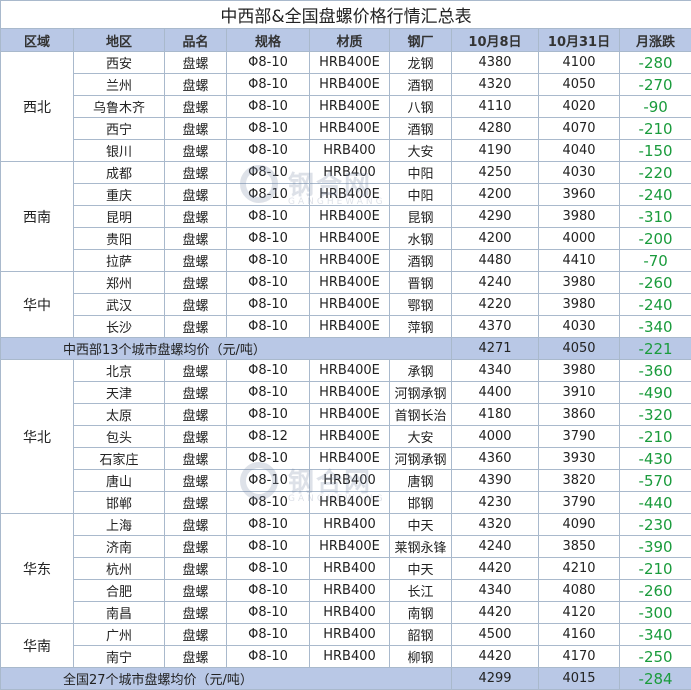 The image size is (691, 690). Describe the element at coordinates (421, 63) in the screenshot. I see `mill-cell: 龙钢` at that location.